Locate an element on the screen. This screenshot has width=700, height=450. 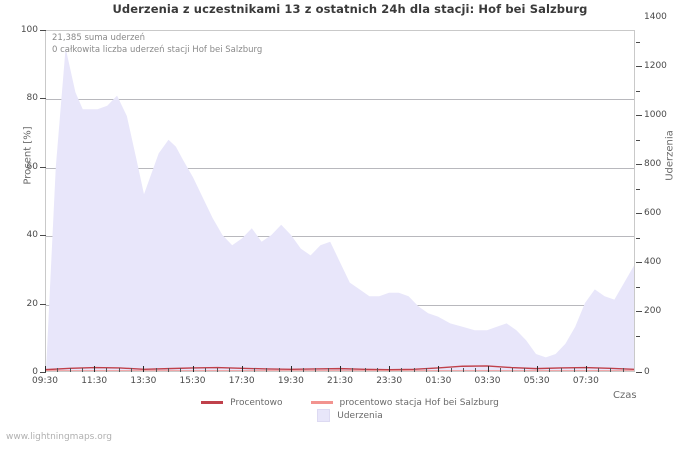
y-left-tick-0: 0 is located at coordinates (35, 372).